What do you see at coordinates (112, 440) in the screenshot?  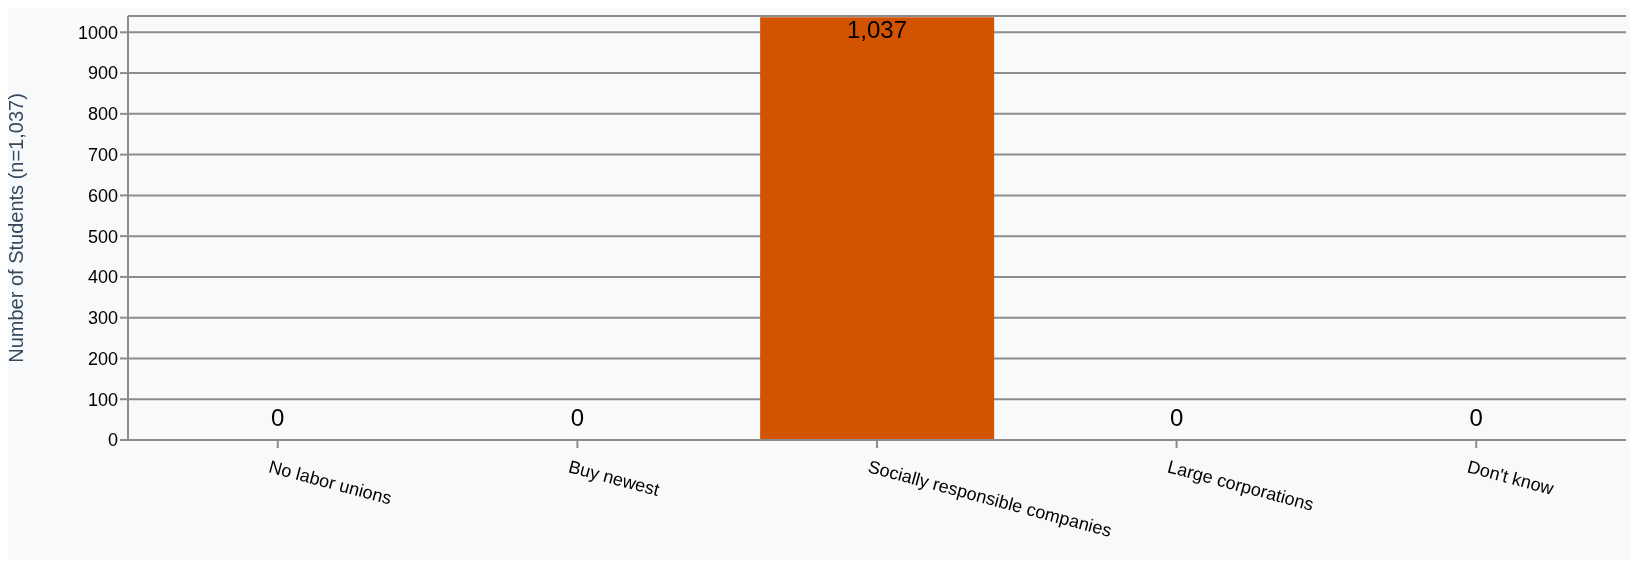 I see `y-tick-label: 0` at bounding box center [112, 440].